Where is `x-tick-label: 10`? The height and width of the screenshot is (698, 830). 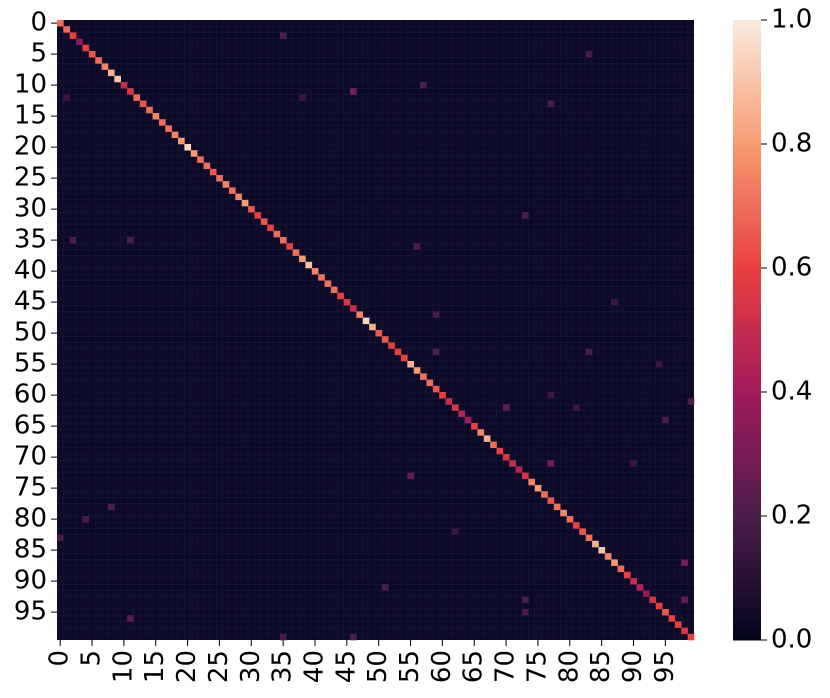 x-tick-label: 10 is located at coordinates (123, 666).